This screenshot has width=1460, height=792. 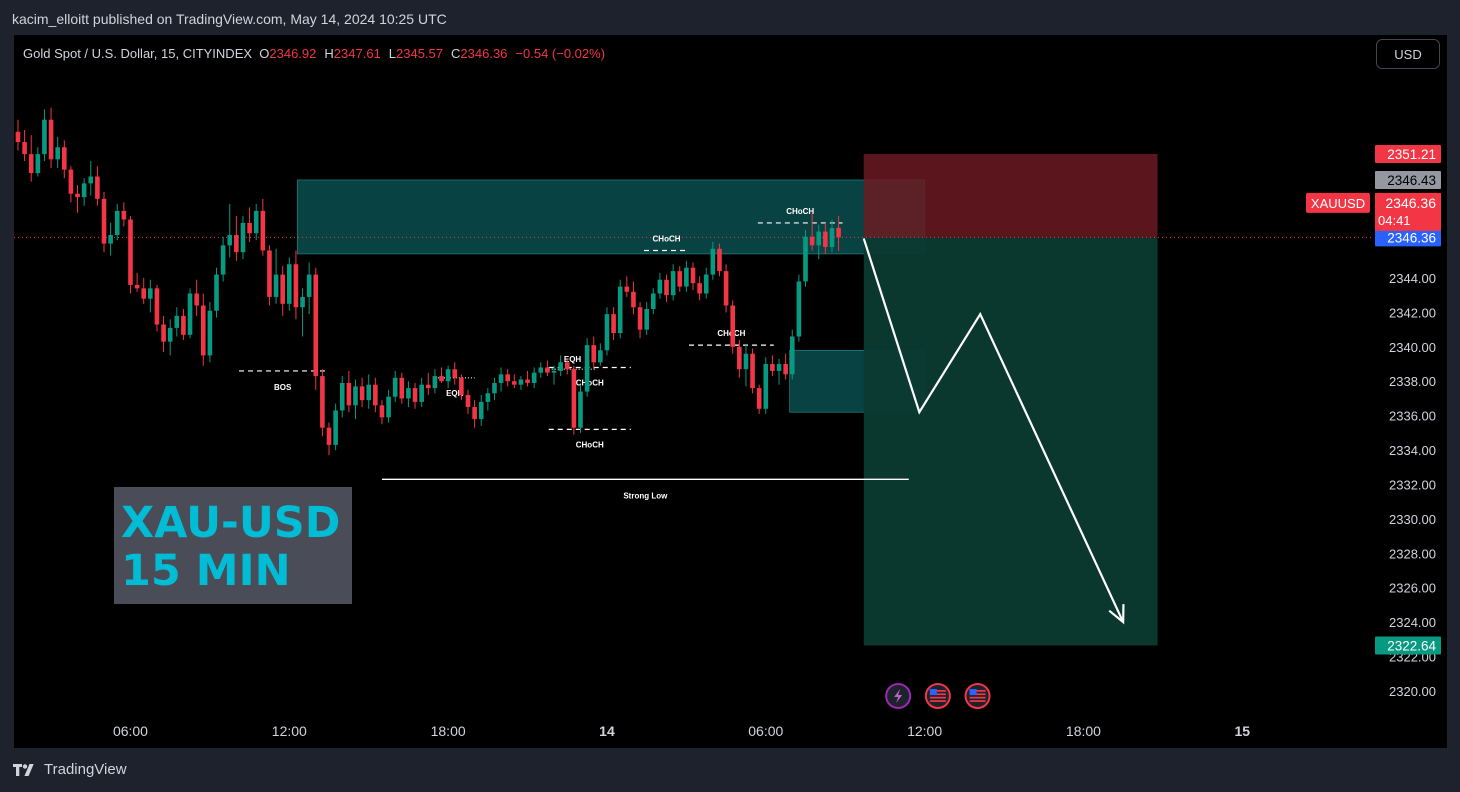 I want to click on stop-loss-zone, so click(x=1010, y=195).